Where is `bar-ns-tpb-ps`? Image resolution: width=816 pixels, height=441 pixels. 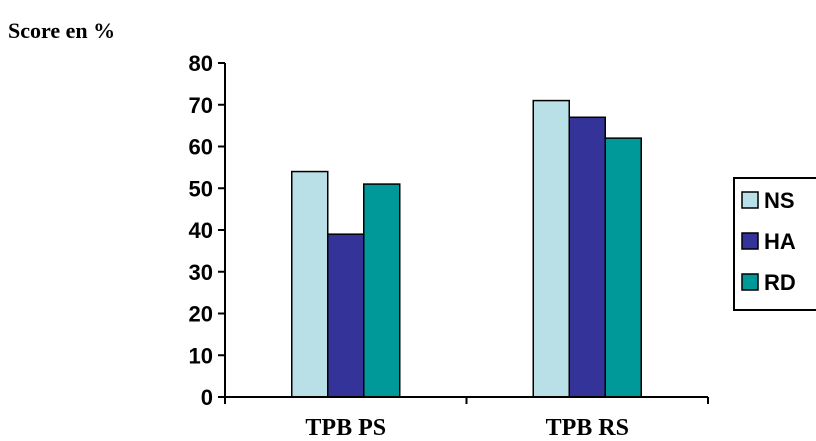 bar-ns-tpb-ps is located at coordinates (310, 284).